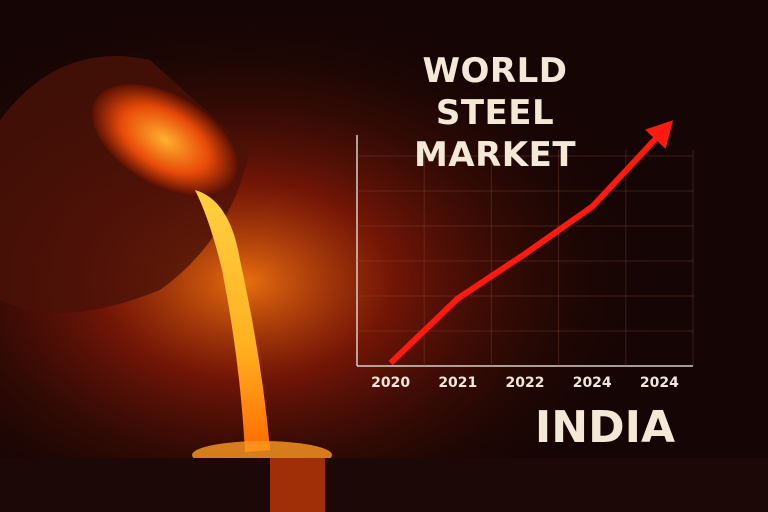 The image size is (768, 512). I want to click on arrow-head, so click(659, 134).